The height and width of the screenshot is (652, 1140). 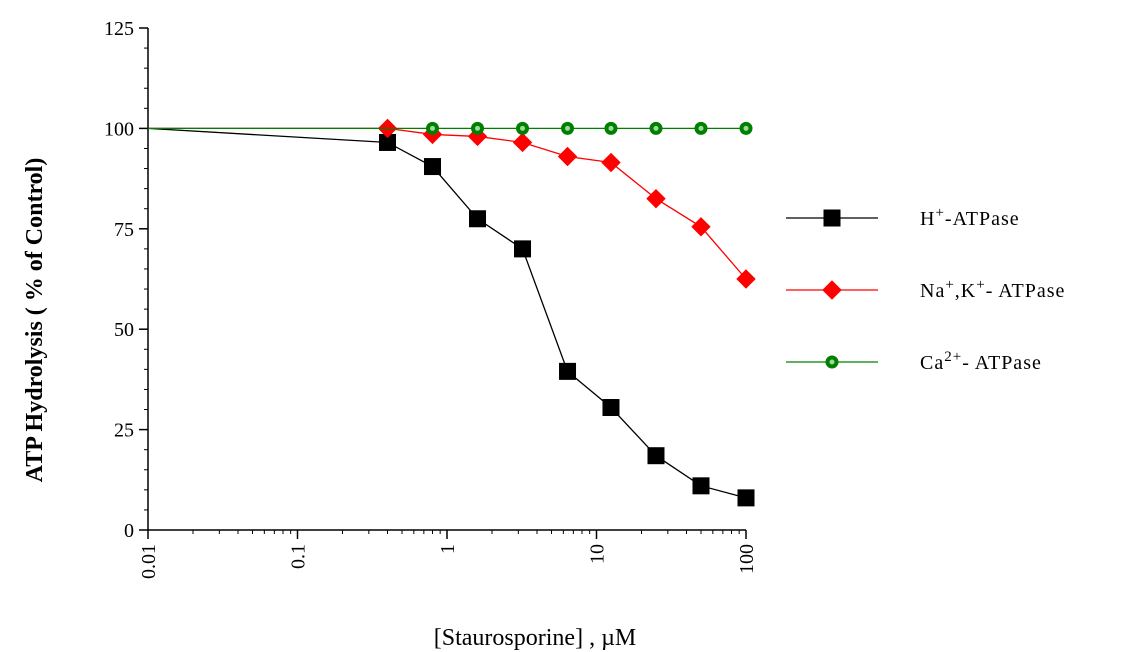 What do you see at coordinates (992, 289) in the screenshot?
I see `legend-label: Na+,K+- ATPase` at bounding box center [992, 289].